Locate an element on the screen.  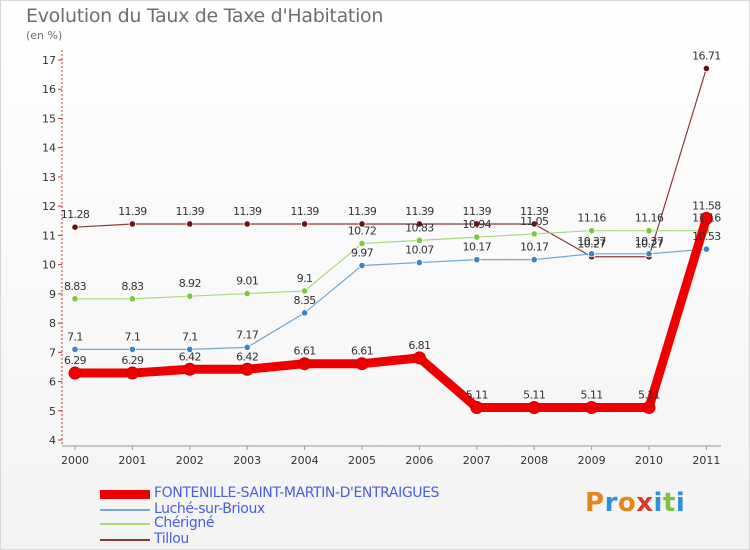
x-tick-label: 2003 is located at coordinates (247, 460).